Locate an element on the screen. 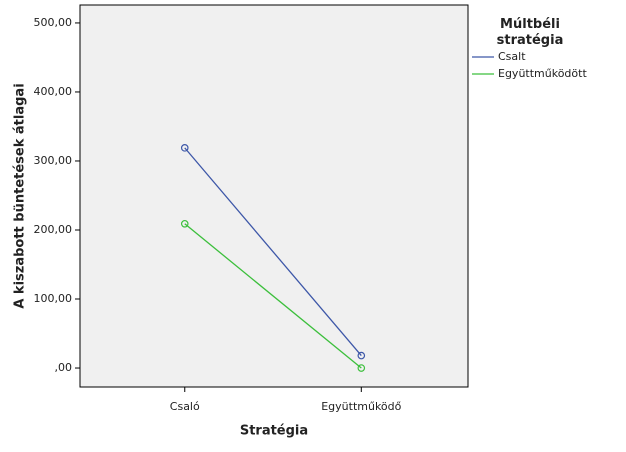 The image size is (626, 452). x-axis-label: Stratégia is located at coordinates (274, 431).